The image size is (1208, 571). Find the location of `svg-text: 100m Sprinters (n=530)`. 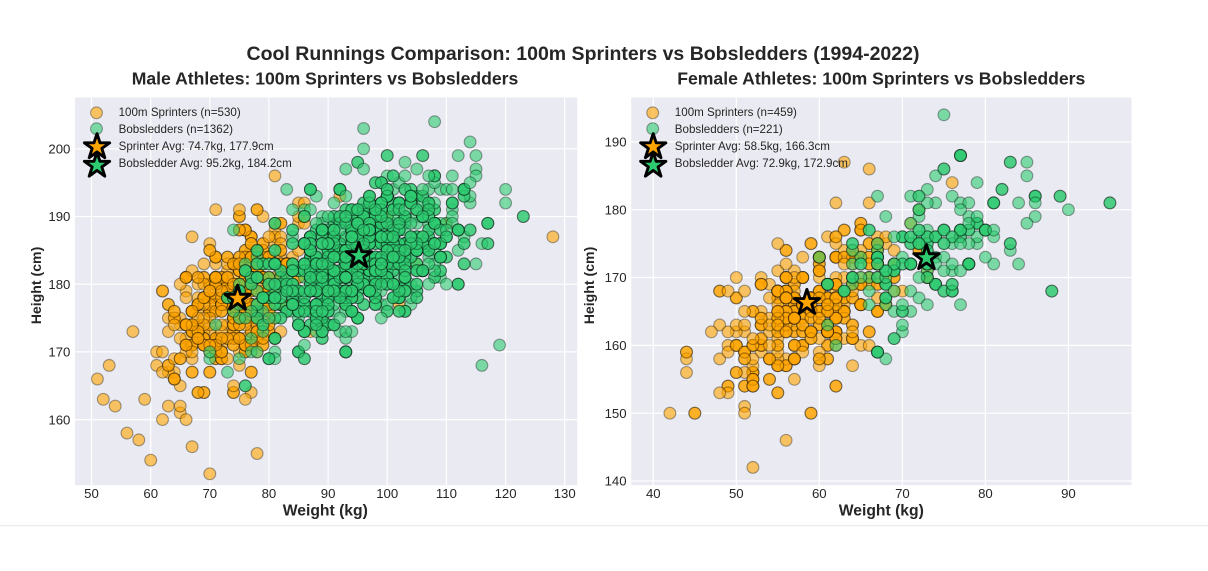

svg-text: 100m Sprinters (n=530) is located at coordinates (180, 112).